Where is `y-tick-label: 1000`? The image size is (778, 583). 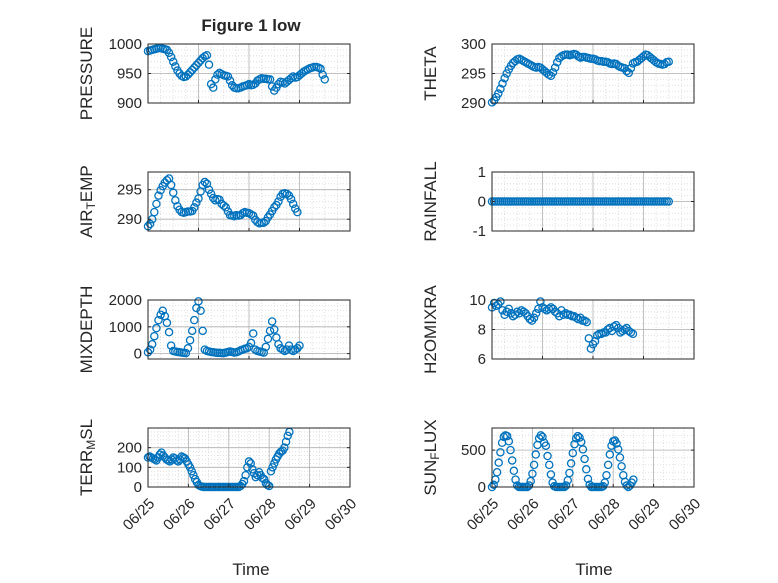 y-tick-label: 1000 is located at coordinates (125, 44).